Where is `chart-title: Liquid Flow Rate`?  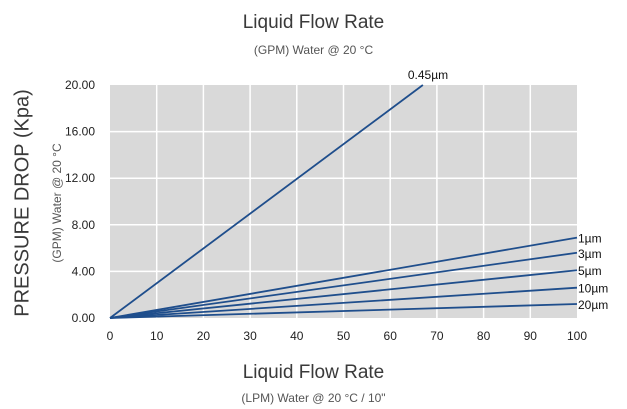 chart-title: Liquid Flow Rate is located at coordinates (313, 22).